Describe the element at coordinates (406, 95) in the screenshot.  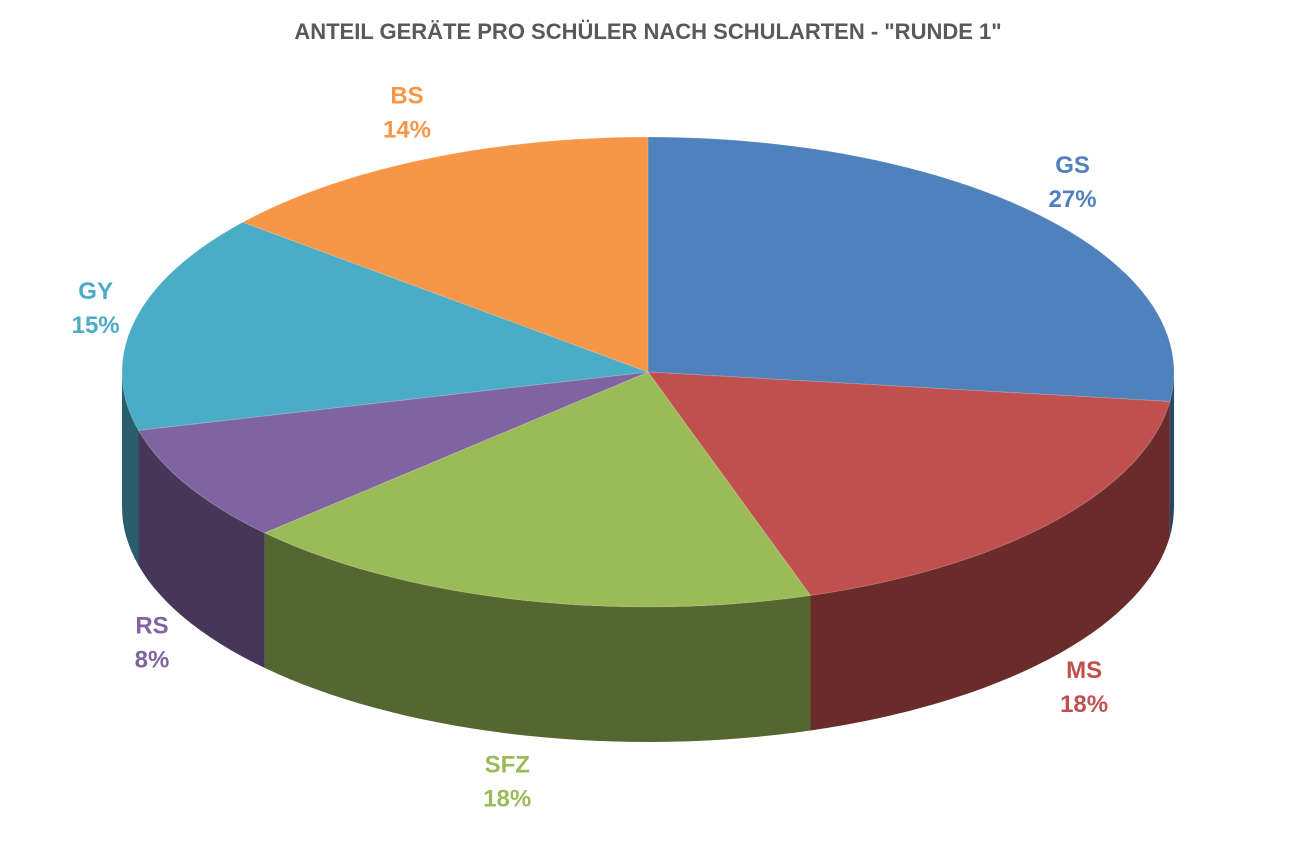
I see `slice-label: BS` at that location.